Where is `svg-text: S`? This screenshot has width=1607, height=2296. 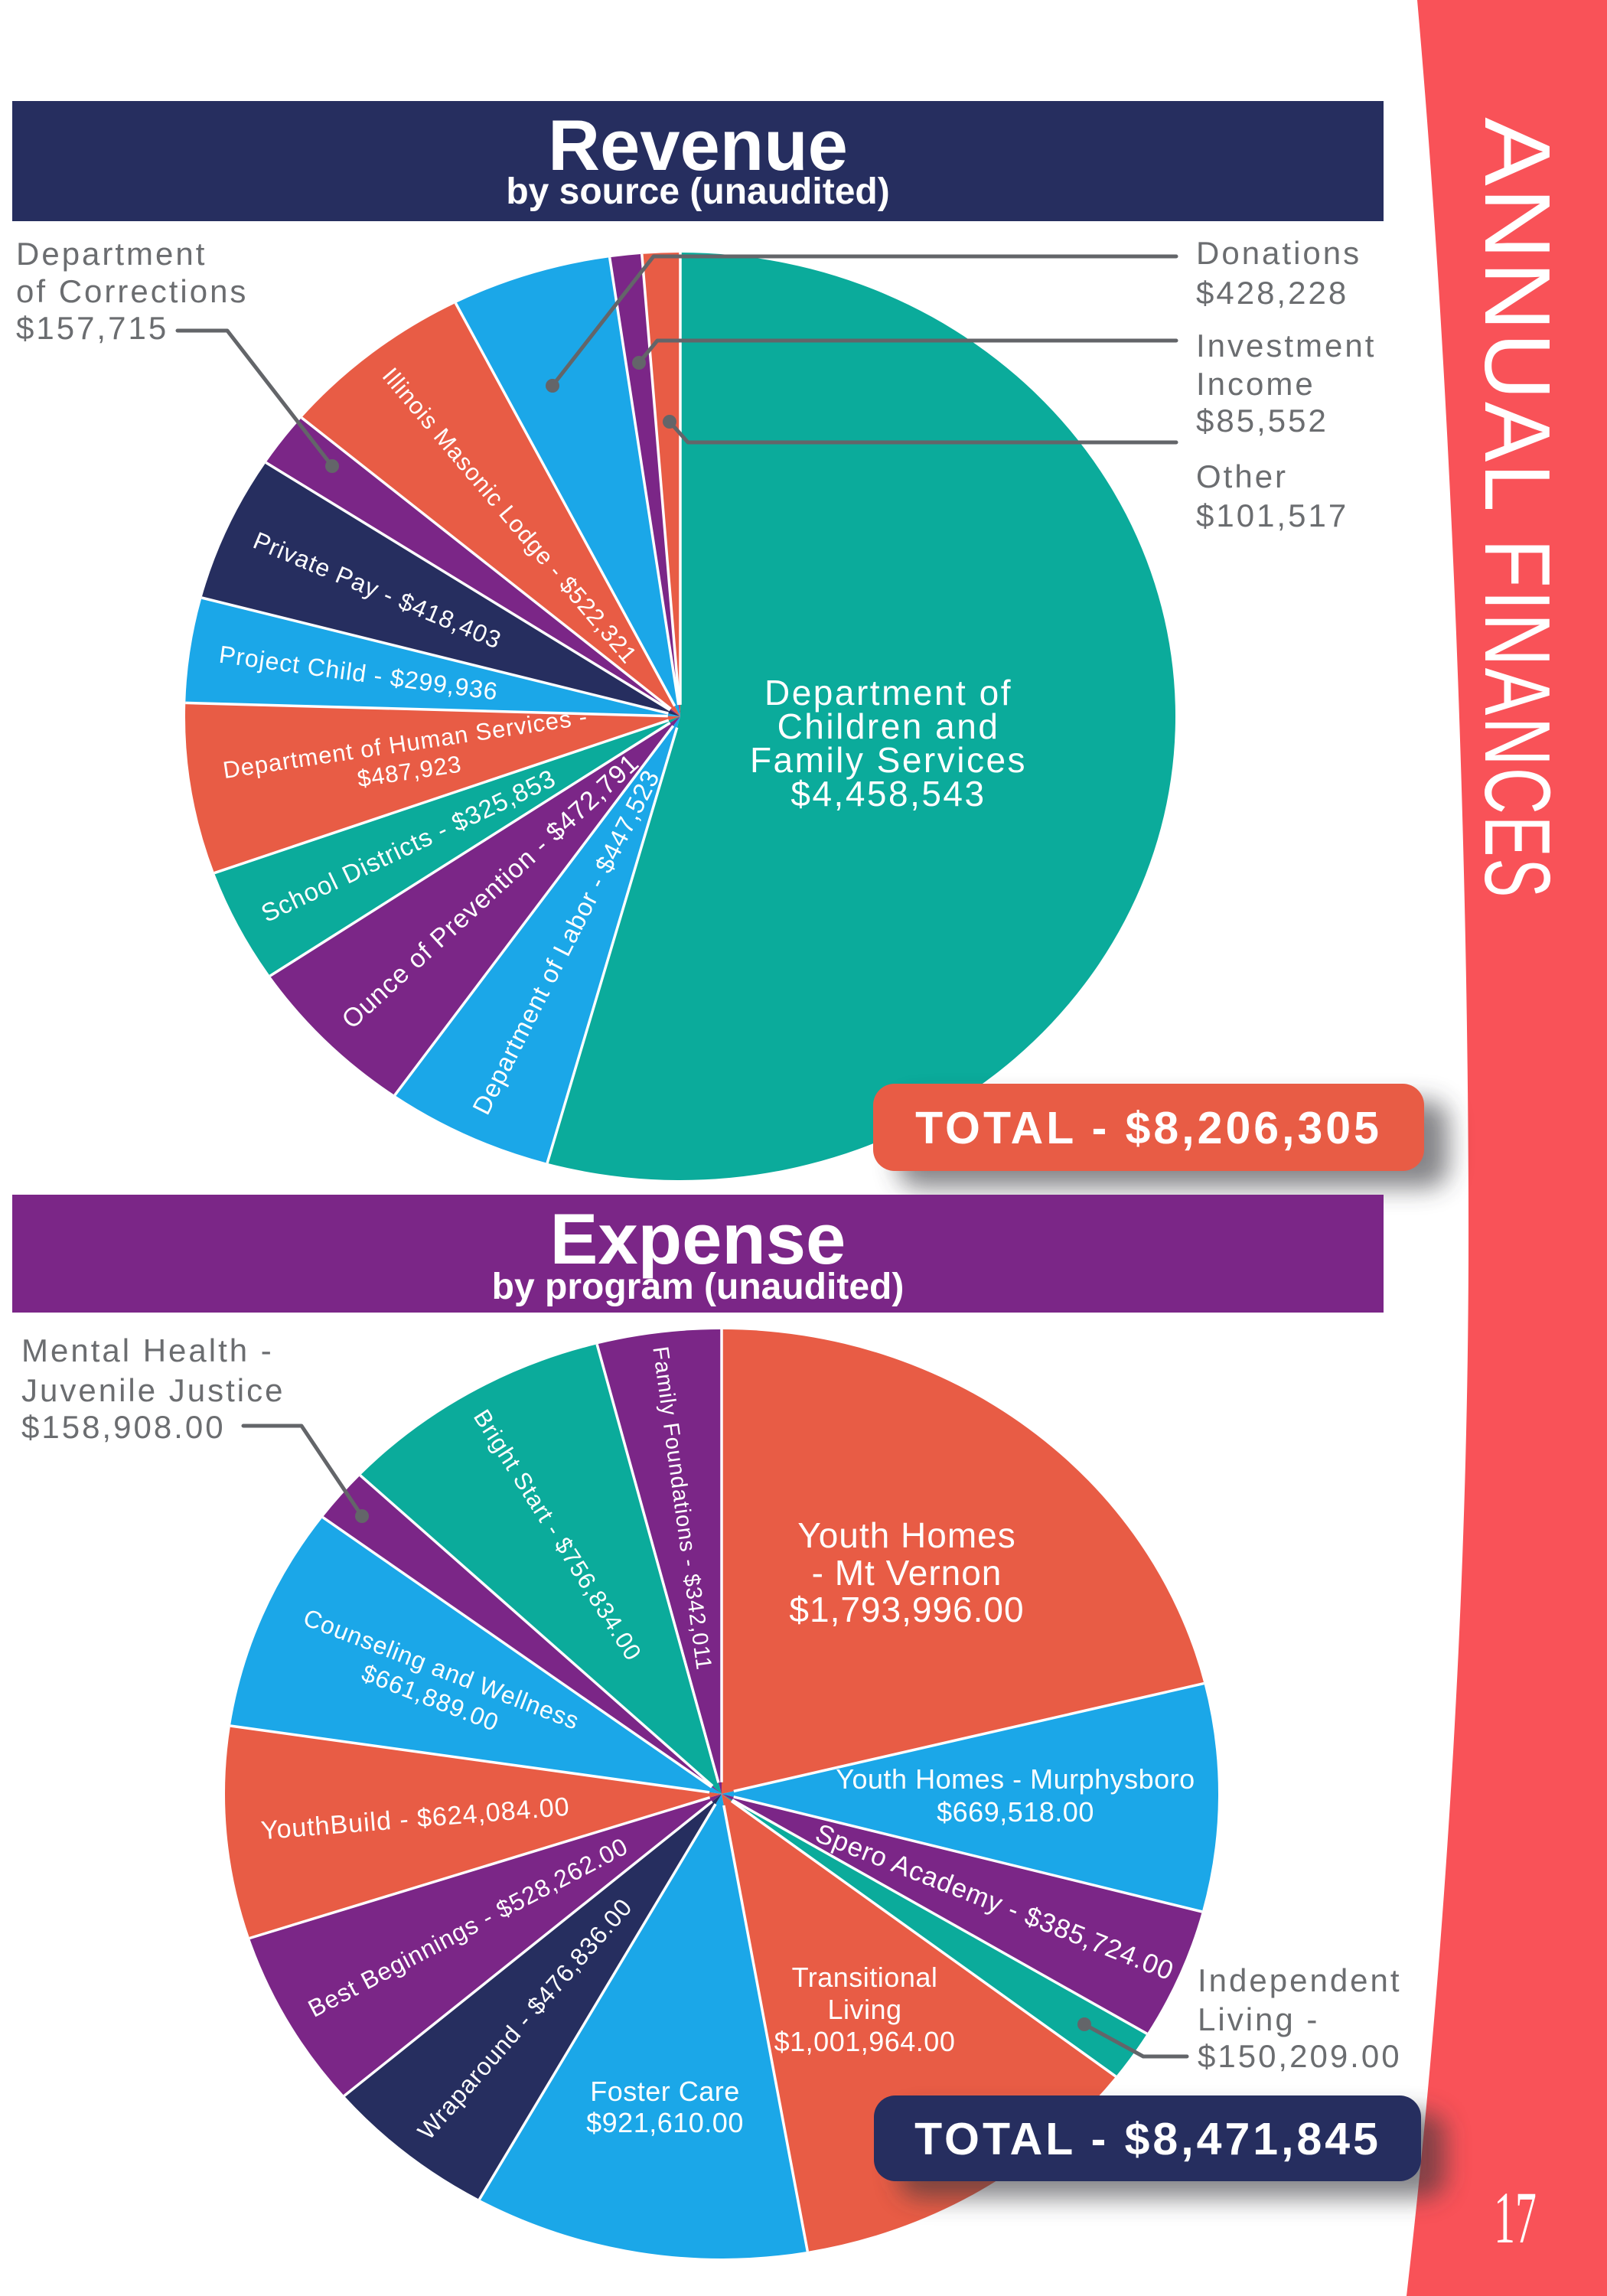 svg-text: S is located at coordinates (1517, 878).